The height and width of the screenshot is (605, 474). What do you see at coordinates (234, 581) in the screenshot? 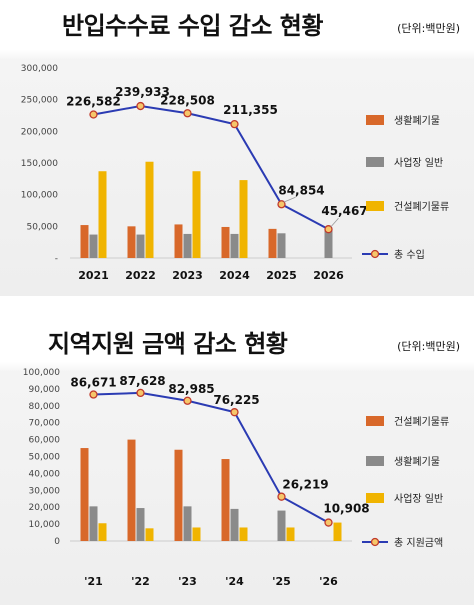
I see `x-tick-label: '24` at bounding box center [234, 581].